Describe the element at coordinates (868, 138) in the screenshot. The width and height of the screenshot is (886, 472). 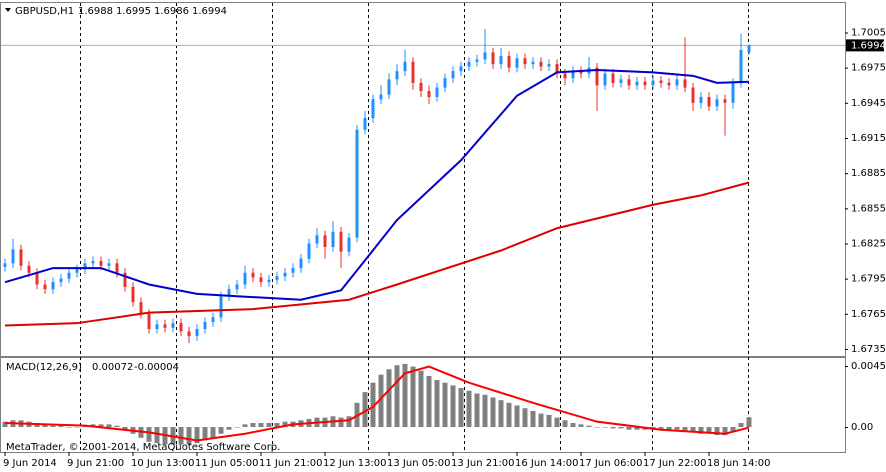
I see `y-tick-label: 1.6915` at that location.